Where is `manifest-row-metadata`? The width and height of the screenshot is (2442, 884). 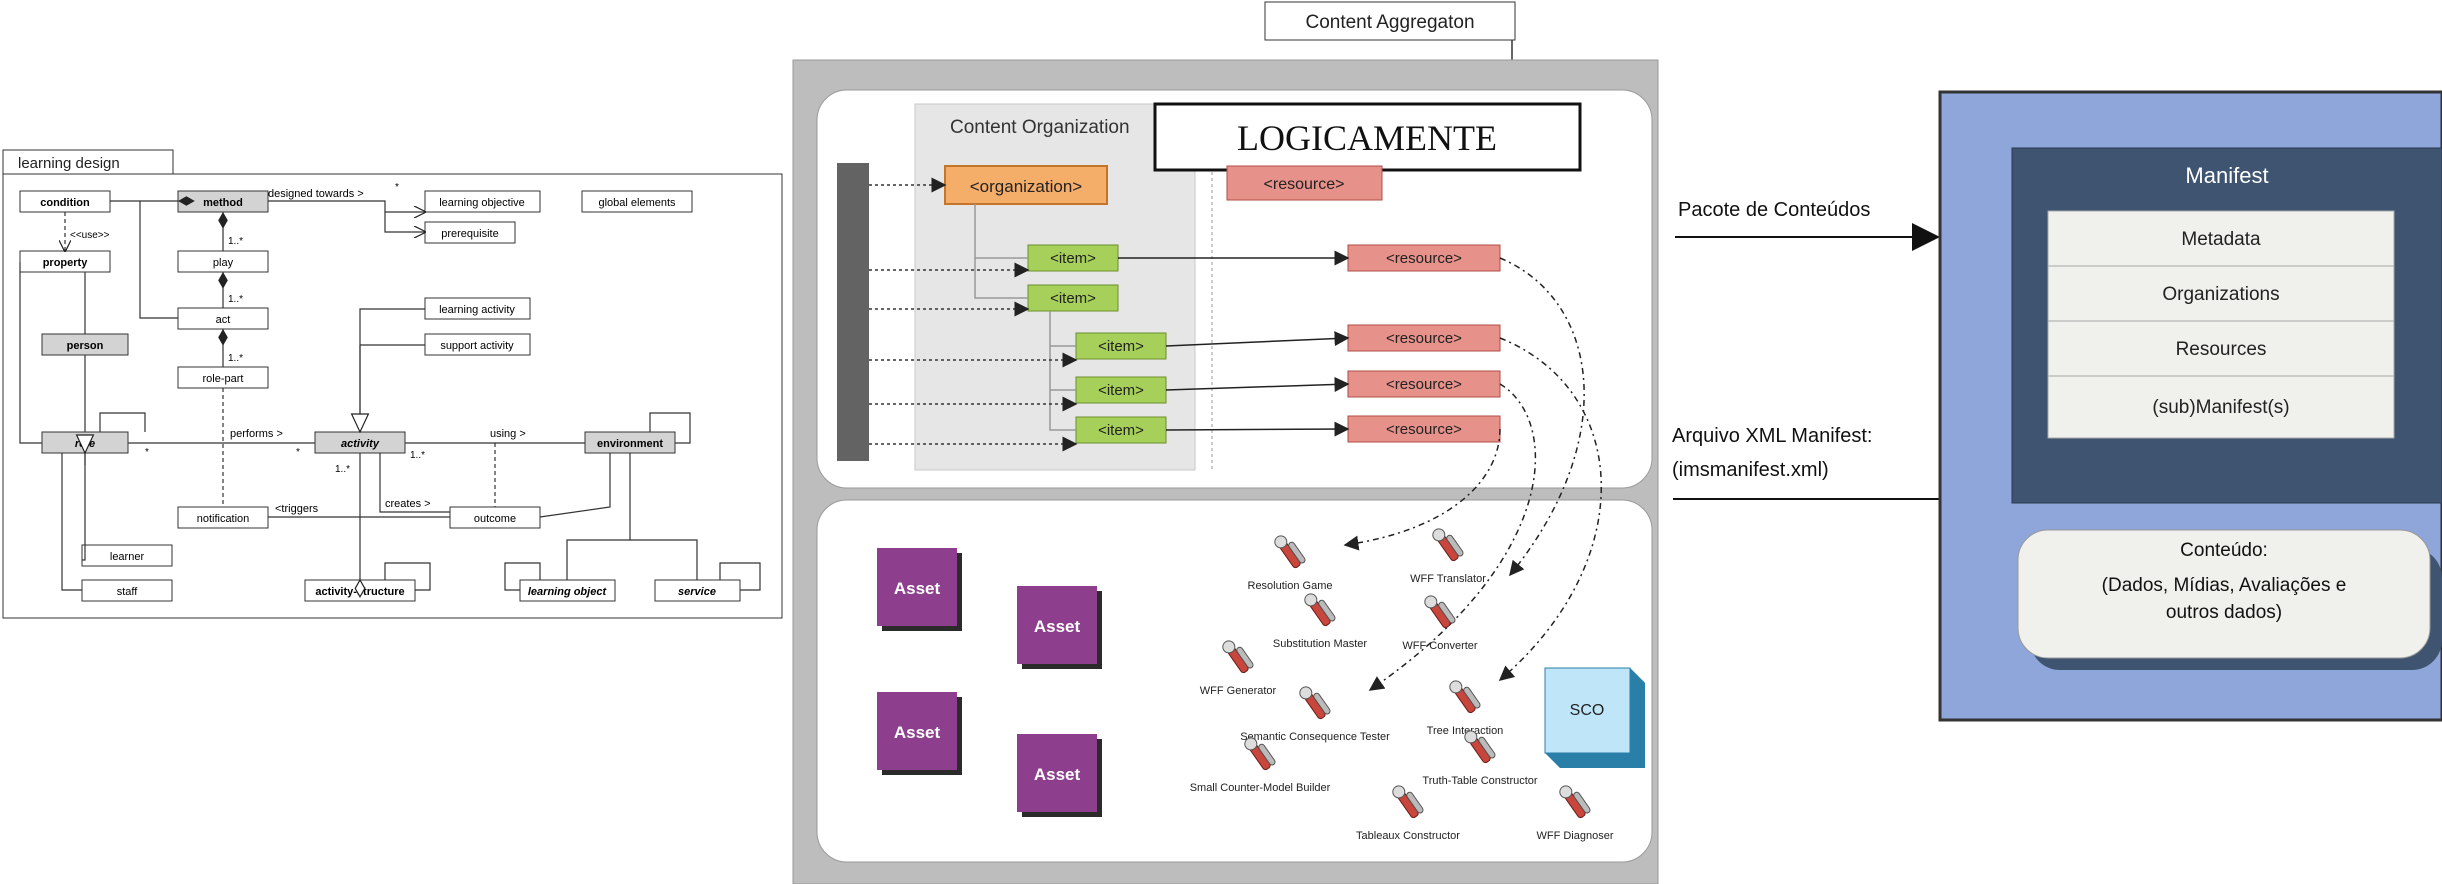 manifest-row-metadata is located at coordinates (2221, 238).